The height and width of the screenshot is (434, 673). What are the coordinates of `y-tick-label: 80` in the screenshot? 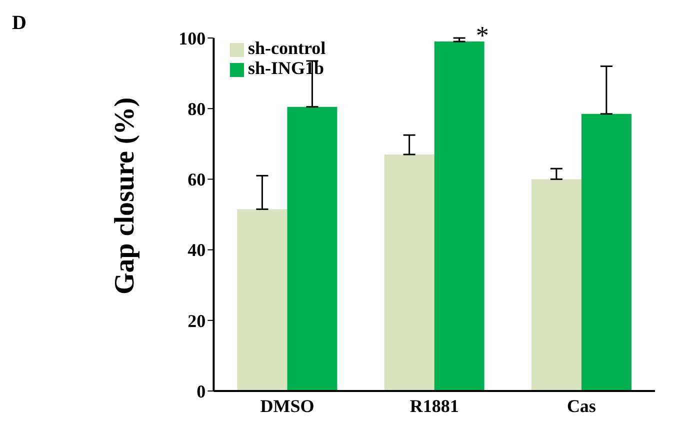 It's located at (197, 108).